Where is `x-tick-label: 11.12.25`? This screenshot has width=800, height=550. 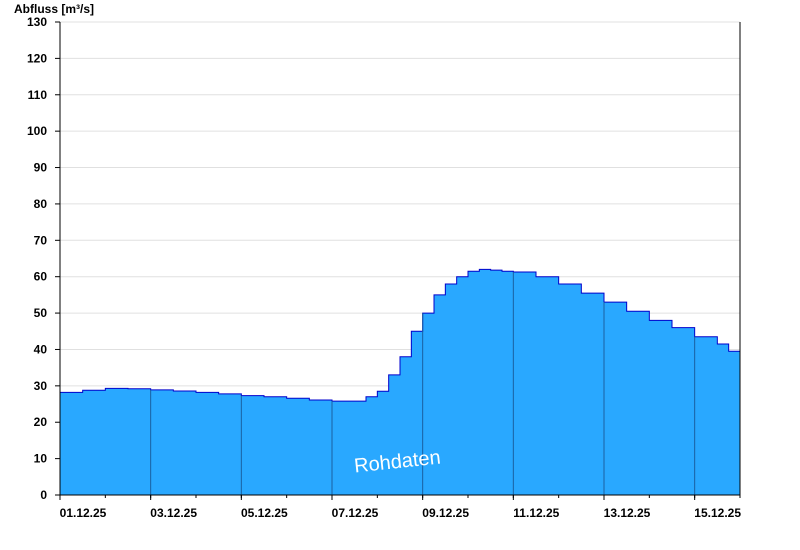 x-tick-label: 11.12.25 is located at coordinates (536, 513).